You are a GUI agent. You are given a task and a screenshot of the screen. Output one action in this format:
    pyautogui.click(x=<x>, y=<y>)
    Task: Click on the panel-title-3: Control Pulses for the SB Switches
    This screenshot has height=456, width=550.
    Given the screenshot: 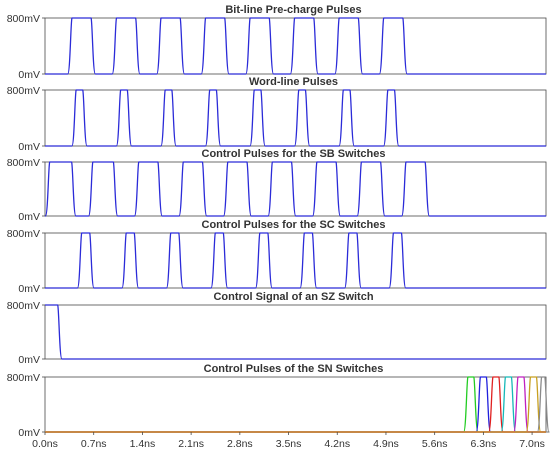 What is the action you would take?
    pyautogui.click(x=294, y=154)
    